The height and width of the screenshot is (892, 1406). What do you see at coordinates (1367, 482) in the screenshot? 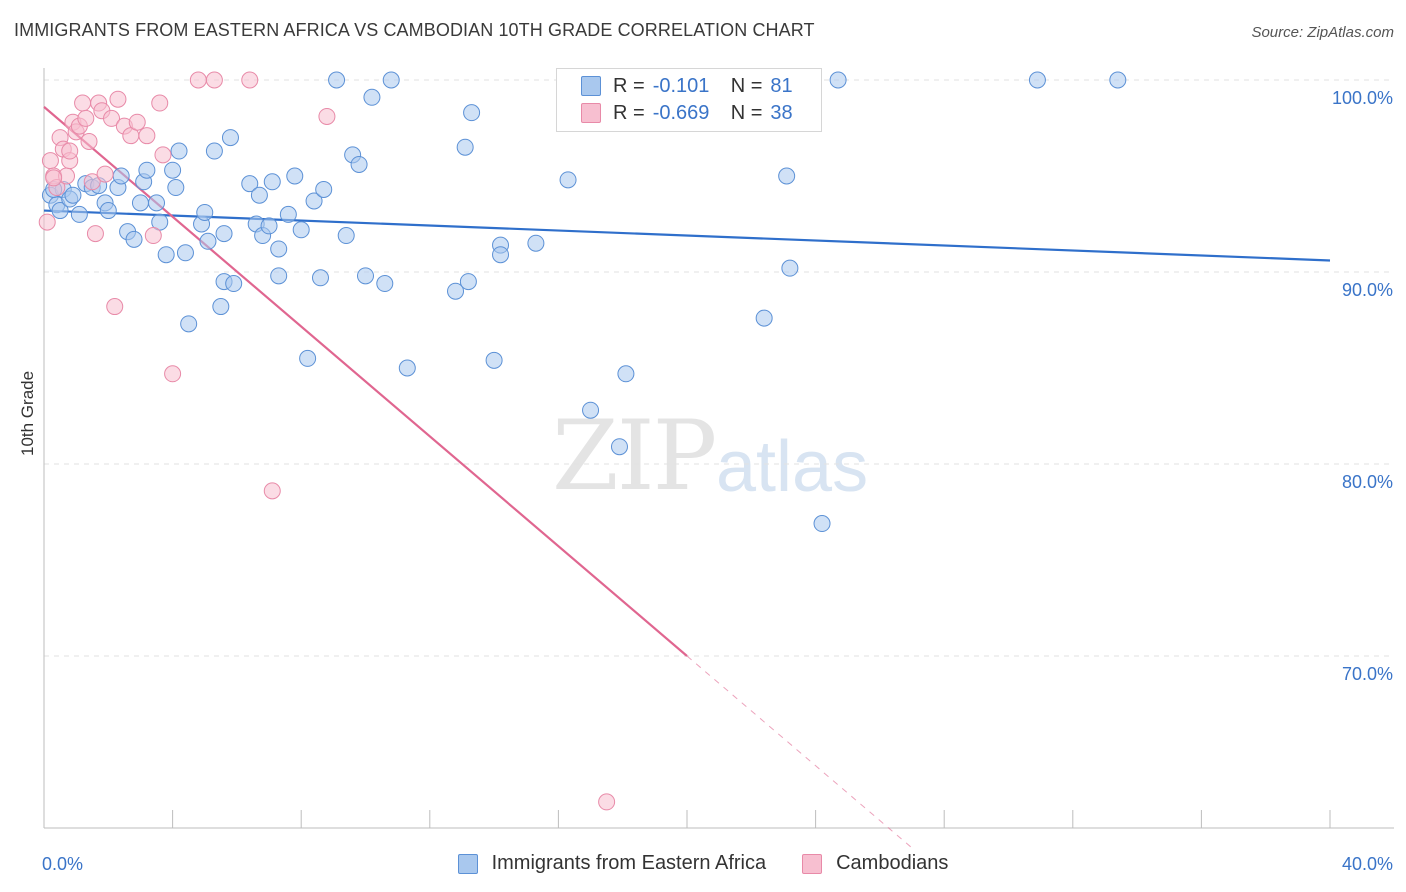
I see `y-tick-label: 80.0%` at bounding box center [1367, 482].